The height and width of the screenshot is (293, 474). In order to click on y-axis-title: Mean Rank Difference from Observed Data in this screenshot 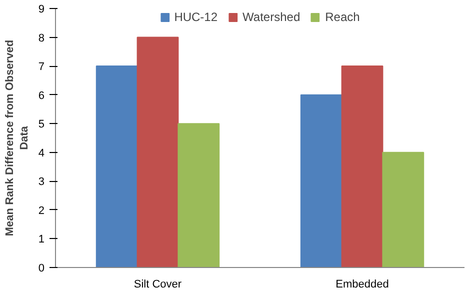, I will do `click(17, 138)`.